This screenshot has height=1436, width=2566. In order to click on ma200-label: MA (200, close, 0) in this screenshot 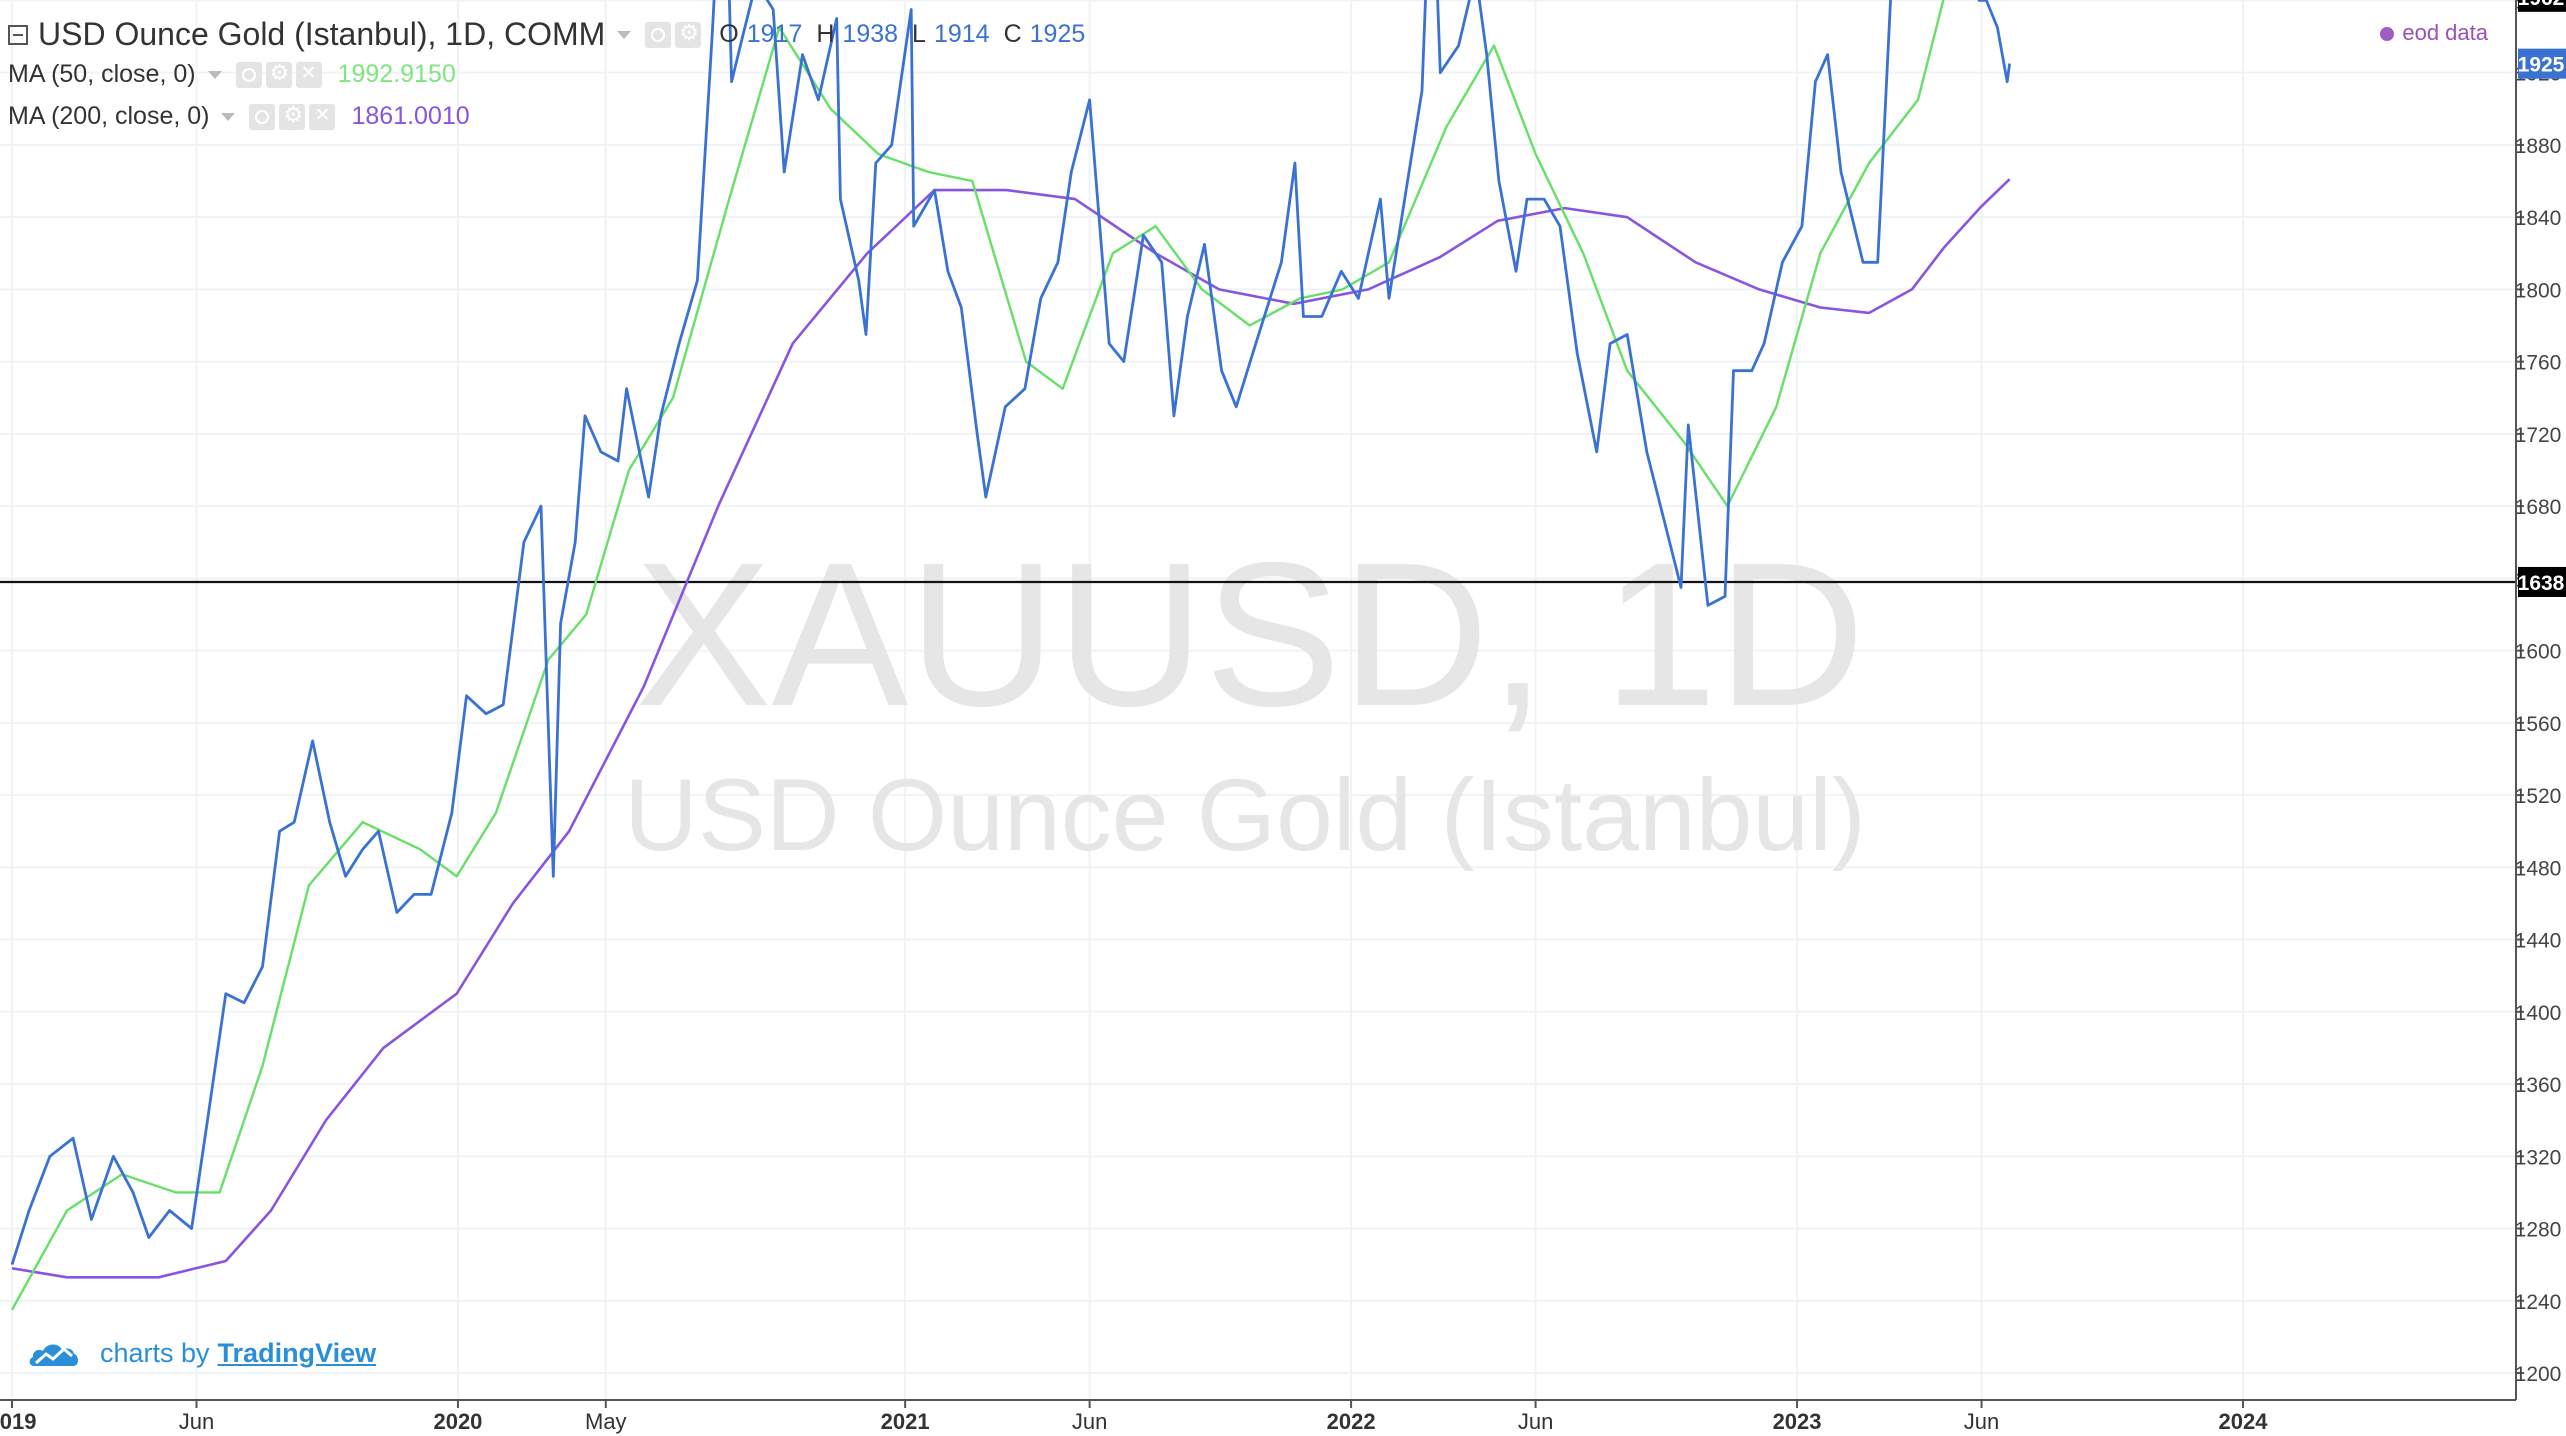, I will do `click(109, 116)`.